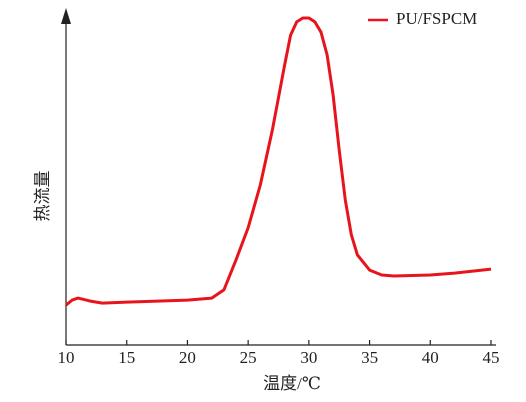  What do you see at coordinates (248, 357) in the screenshot?
I see `x-tick-label: 25` at bounding box center [248, 357].